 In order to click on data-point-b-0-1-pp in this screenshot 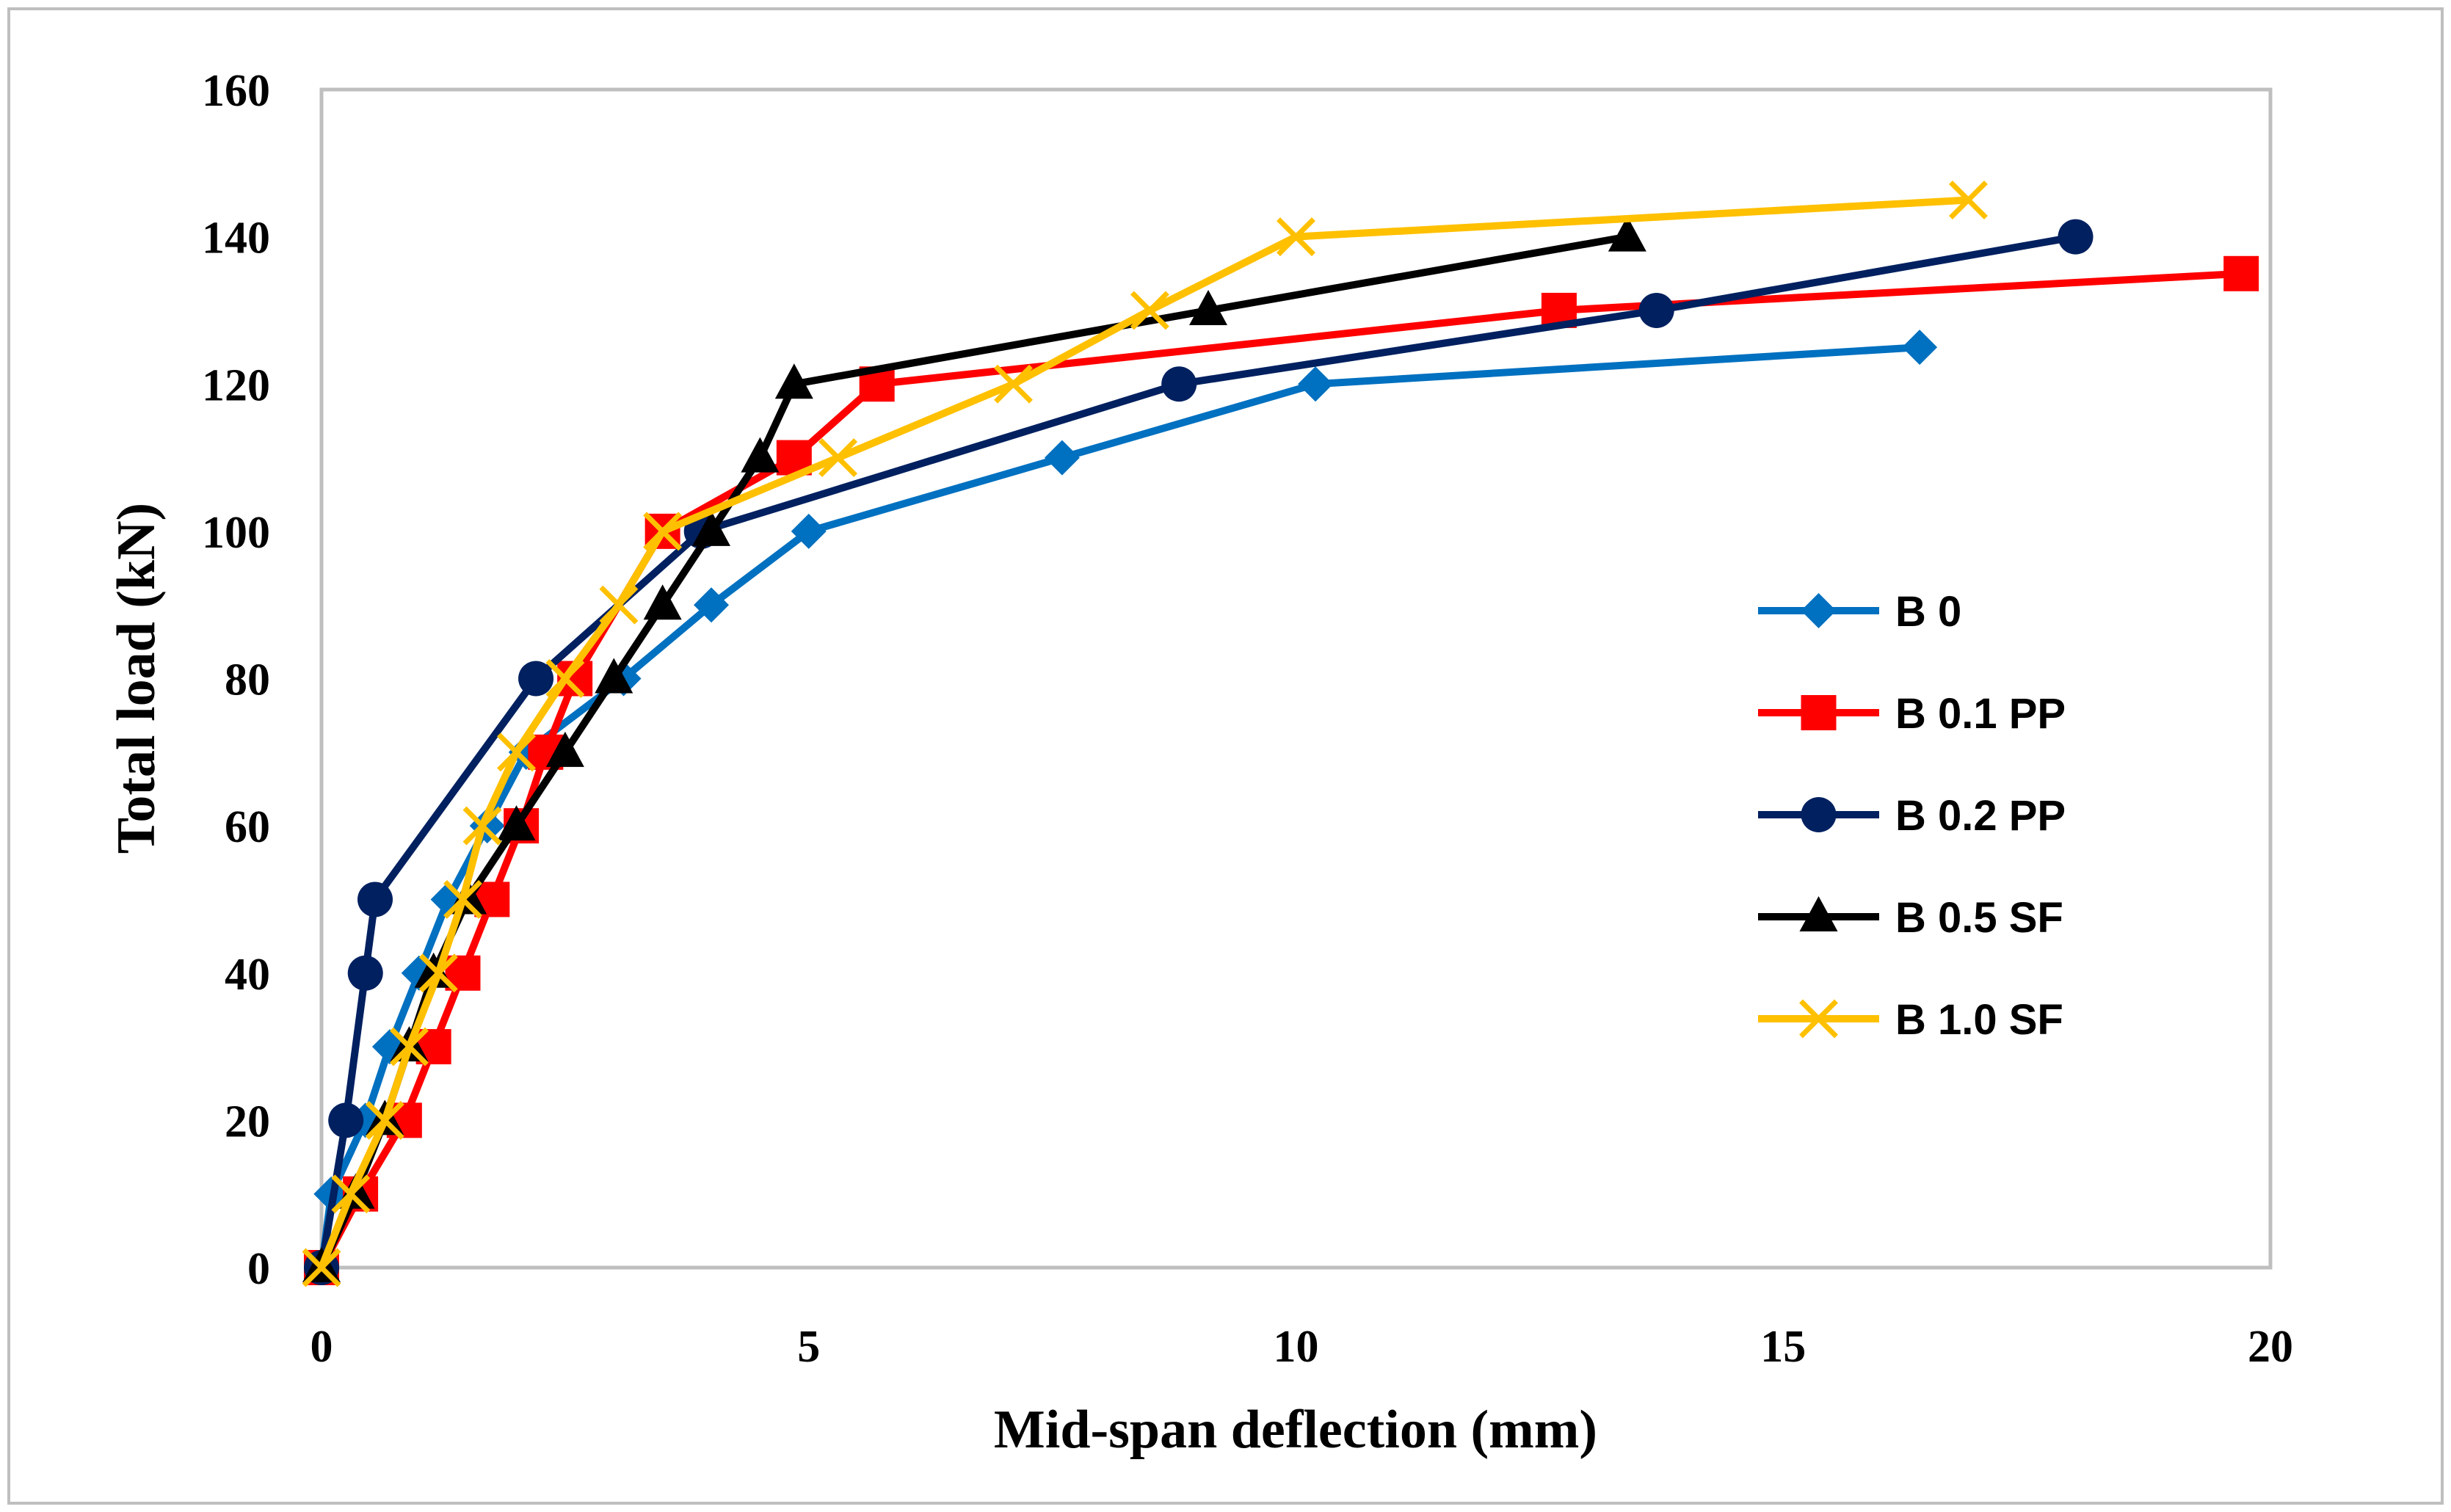, I will do `click(2241, 273)`.